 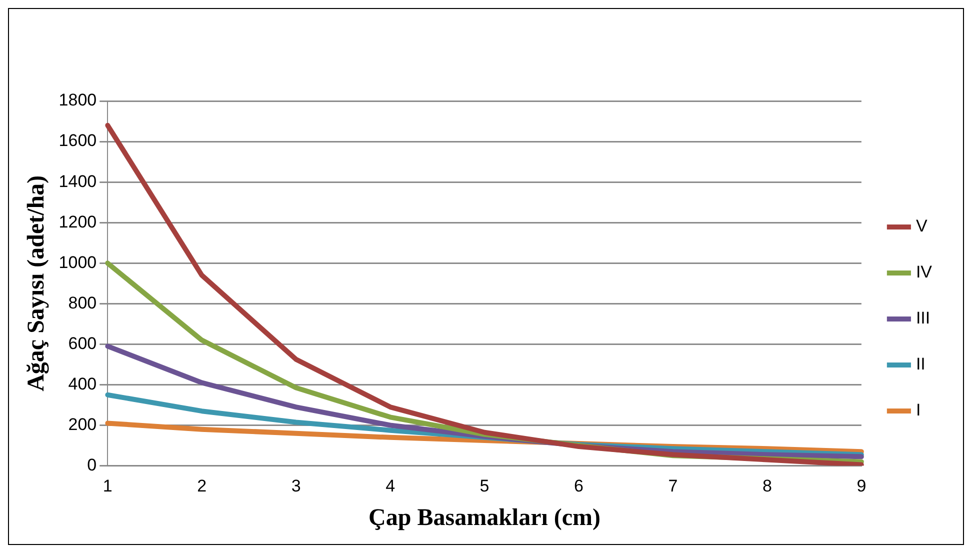 What do you see at coordinates (82, 424) in the screenshot?
I see `y-tick-label: 200` at bounding box center [82, 424].